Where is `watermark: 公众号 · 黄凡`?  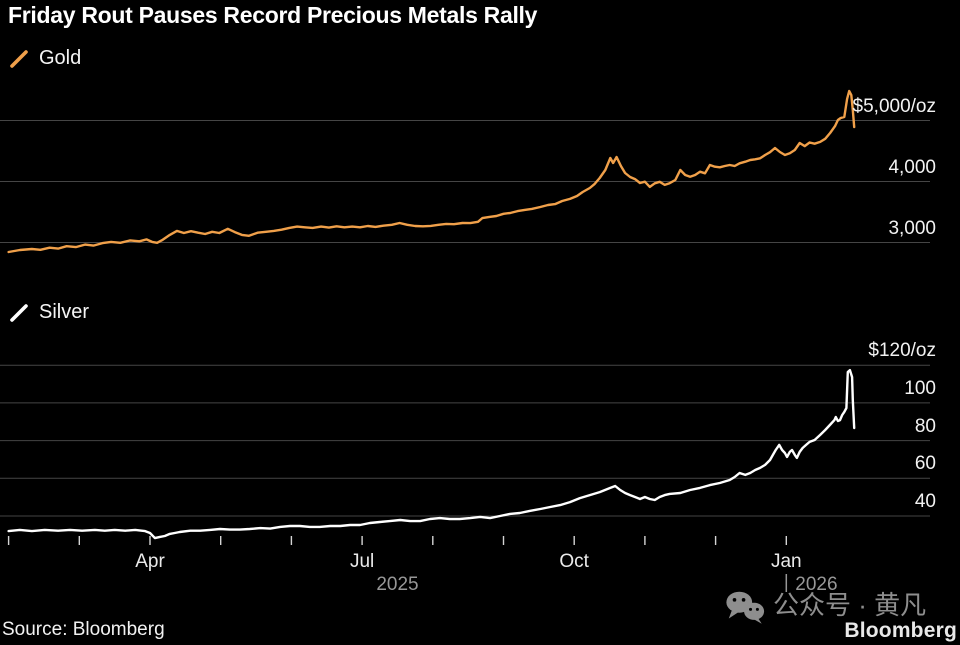
watermark: 公众号 · 黄凡 is located at coordinates (825, 607).